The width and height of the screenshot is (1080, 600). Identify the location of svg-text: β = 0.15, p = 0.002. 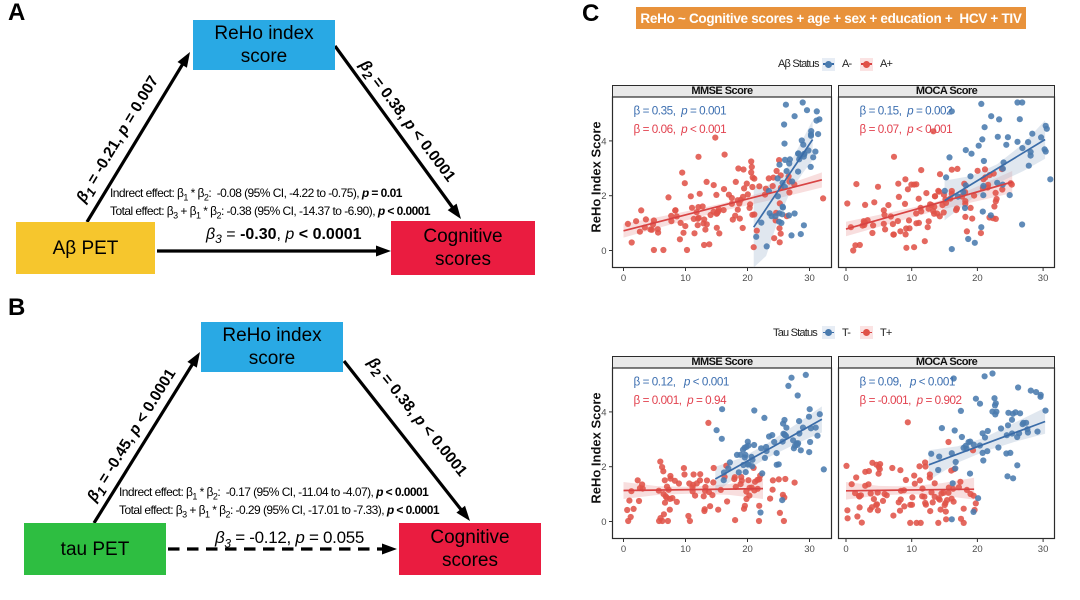
(906, 111).